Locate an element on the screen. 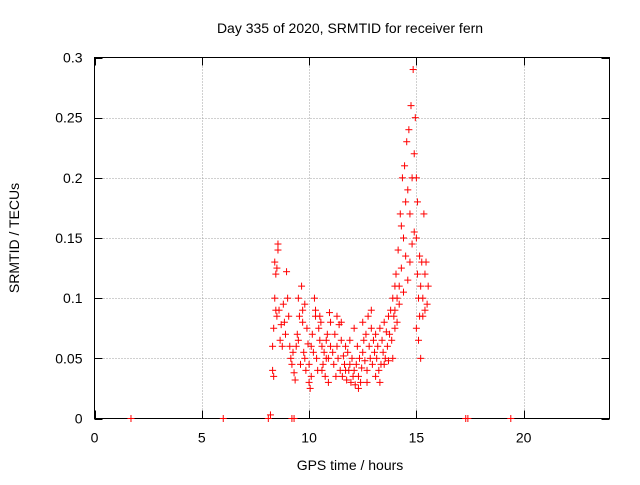 This screenshot has width=640, height=485. y-tick-label: 0.25 is located at coordinates (68, 118).